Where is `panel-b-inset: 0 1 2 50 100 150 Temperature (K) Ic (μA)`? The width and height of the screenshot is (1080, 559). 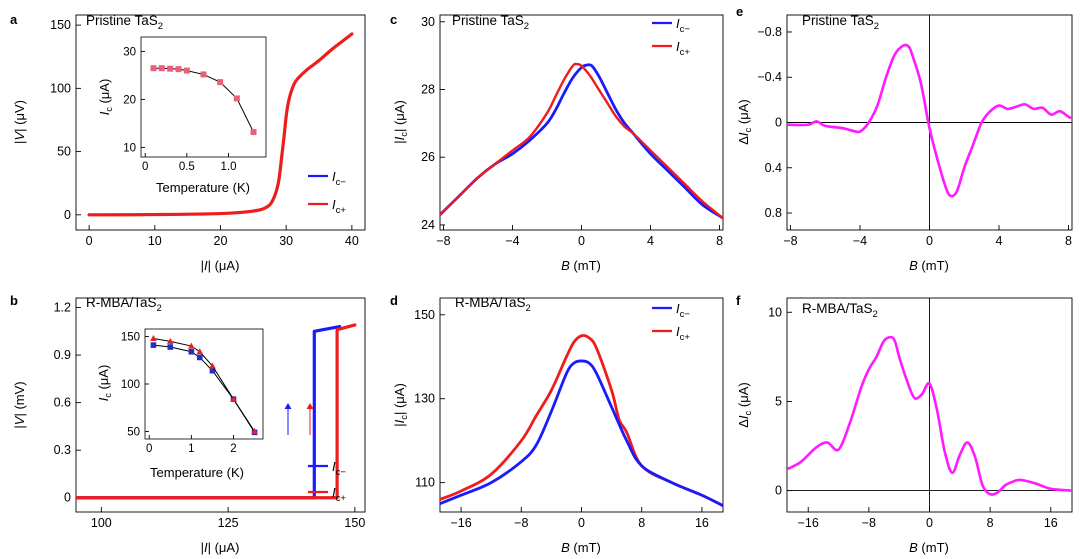
panel-b-inset: 0 1 2 50 100 150 Temperature (K) Ic (μA) is located at coordinates (180, 404).